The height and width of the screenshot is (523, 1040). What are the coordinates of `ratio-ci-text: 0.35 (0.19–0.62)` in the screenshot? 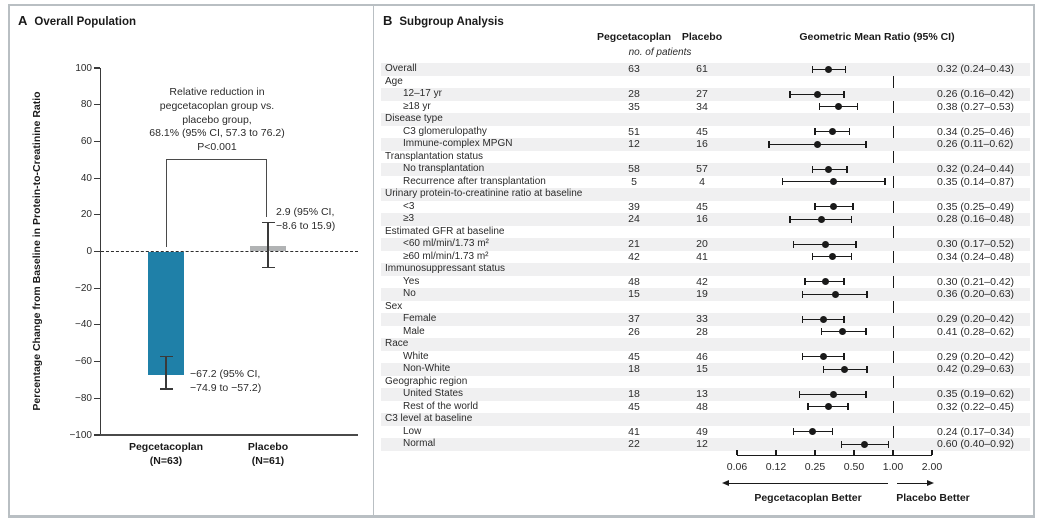 It's located at (976, 394).